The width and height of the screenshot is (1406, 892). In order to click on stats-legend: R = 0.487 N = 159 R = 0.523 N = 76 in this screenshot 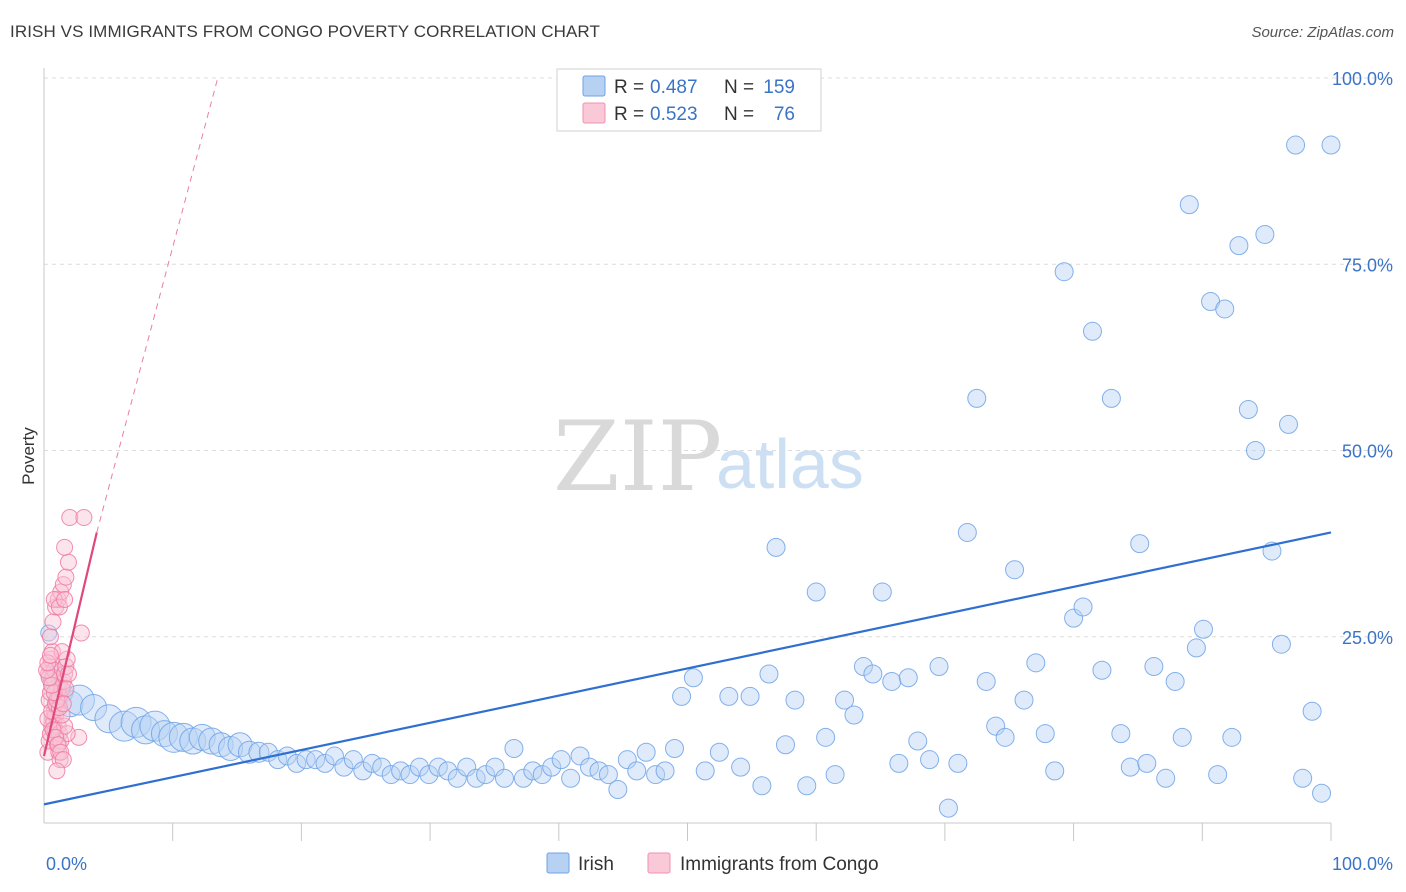, I will do `click(689, 100)`.